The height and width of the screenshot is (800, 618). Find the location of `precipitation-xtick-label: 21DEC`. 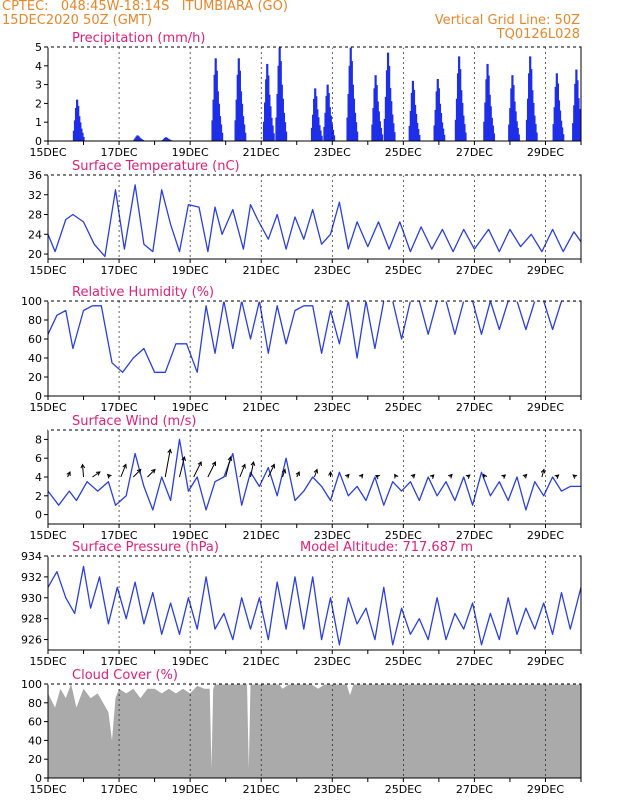

precipitation-xtick-label: 21DEC is located at coordinates (261, 152).